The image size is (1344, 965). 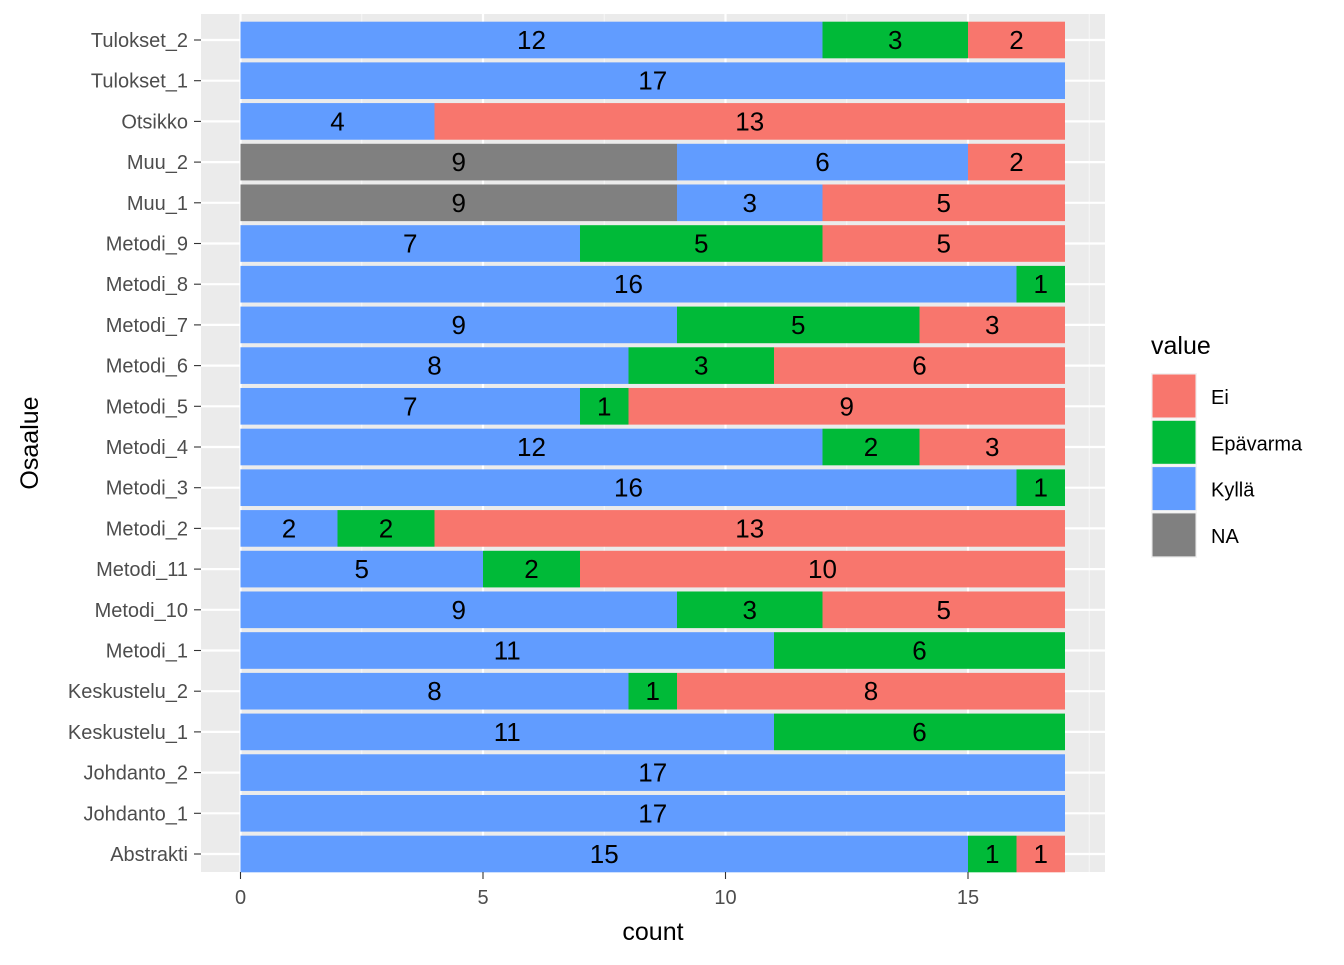 What do you see at coordinates (147, 489) in the screenshot?
I see `y-tick-label: Metodi_3` at bounding box center [147, 489].